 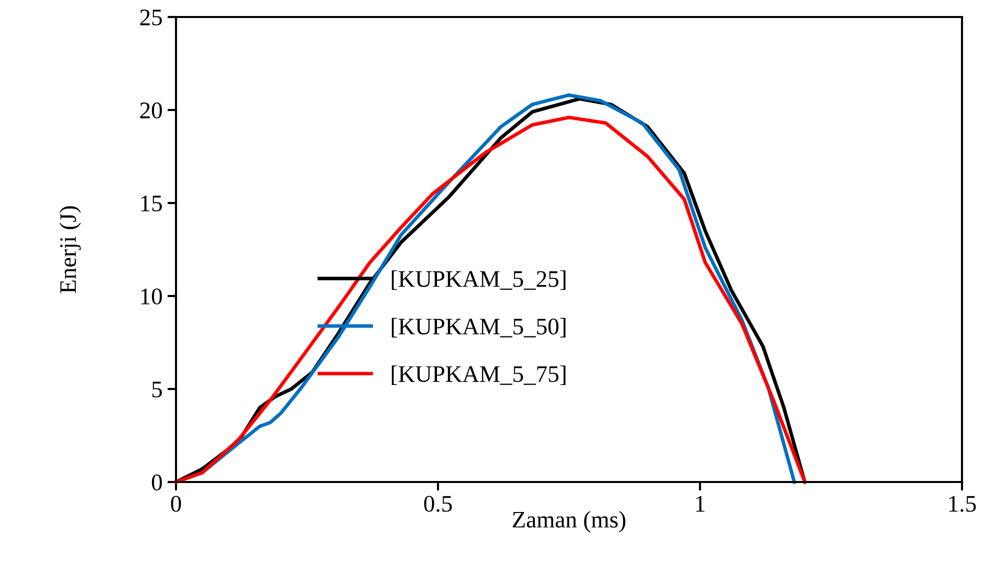 I want to click on legend-label: [KUPKAM_5_50], so click(x=479, y=328).